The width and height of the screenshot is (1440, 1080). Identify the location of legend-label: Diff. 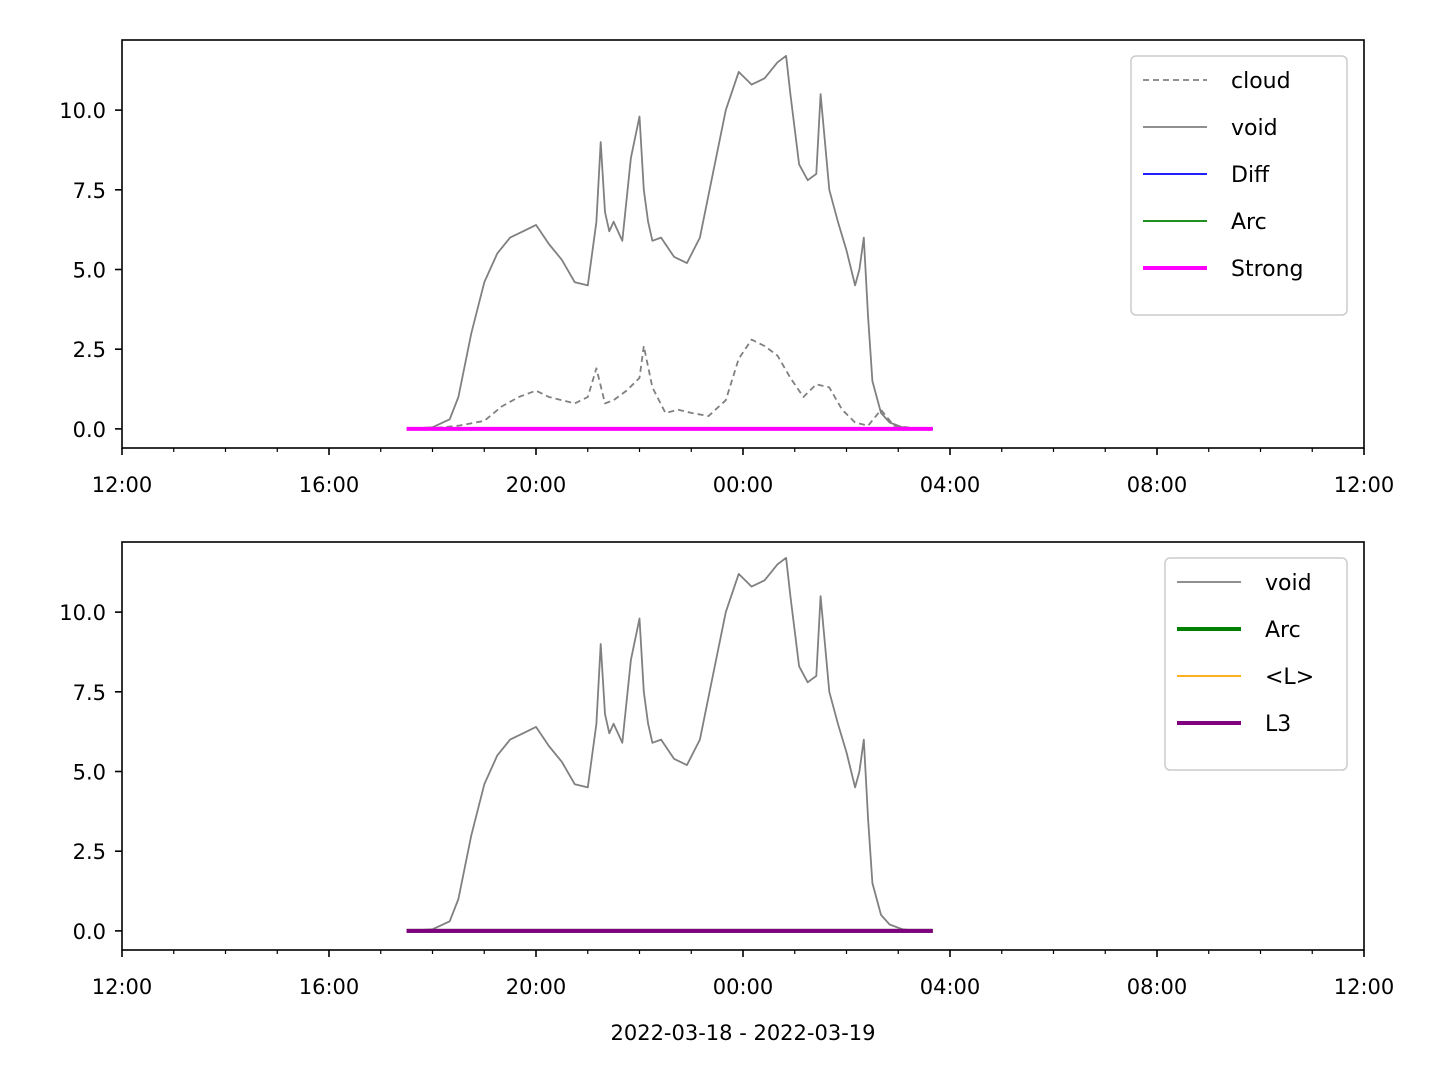
(1250, 175).